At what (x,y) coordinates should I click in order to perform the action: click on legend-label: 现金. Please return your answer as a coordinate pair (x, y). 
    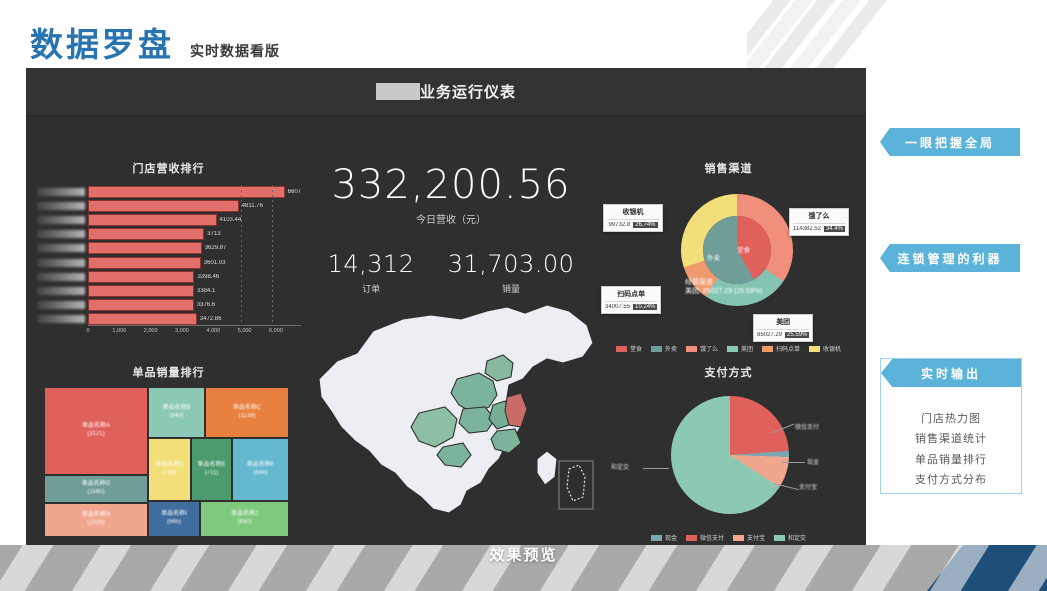
    Looking at the image, I should click on (670, 539).